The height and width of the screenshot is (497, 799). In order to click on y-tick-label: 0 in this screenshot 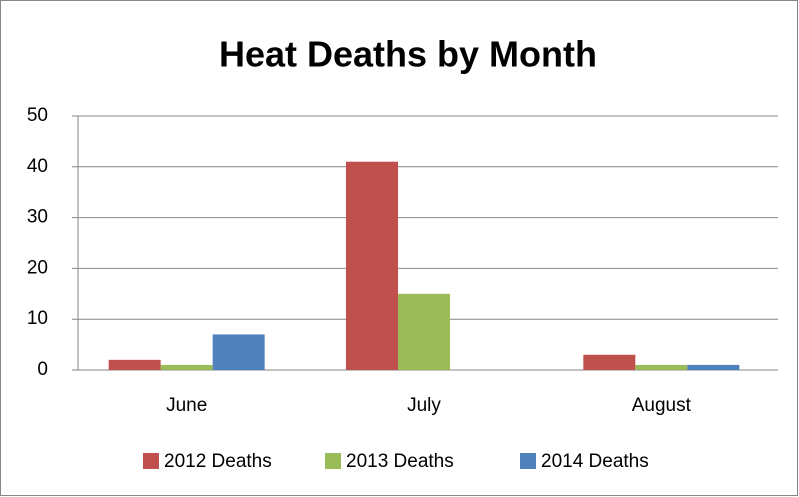, I will do `click(42, 369)`.